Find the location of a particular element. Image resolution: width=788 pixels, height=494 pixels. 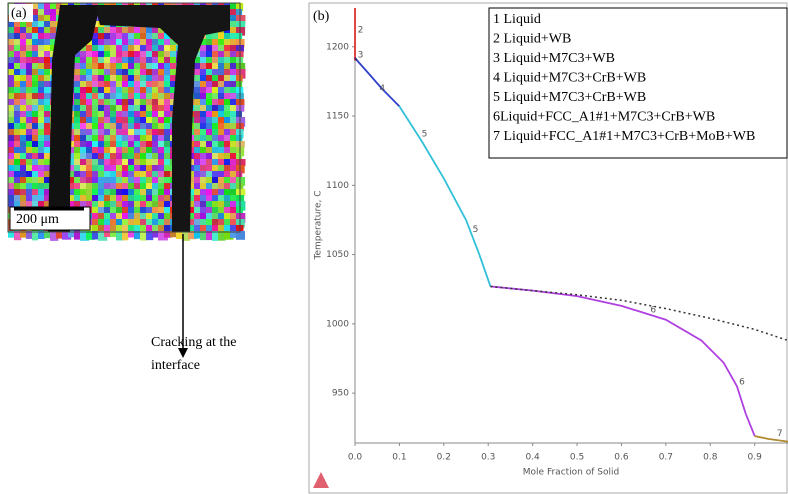

label-bg is located at coordinates (21, 13).